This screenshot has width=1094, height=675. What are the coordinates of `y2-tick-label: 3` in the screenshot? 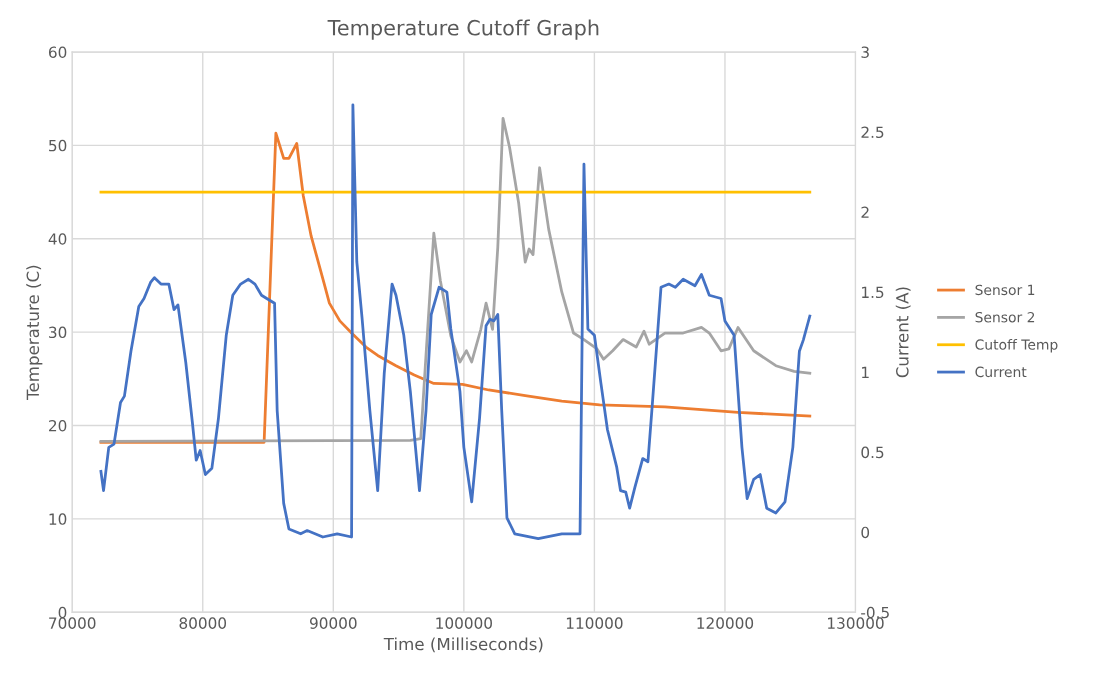 It's located at (865, 52).